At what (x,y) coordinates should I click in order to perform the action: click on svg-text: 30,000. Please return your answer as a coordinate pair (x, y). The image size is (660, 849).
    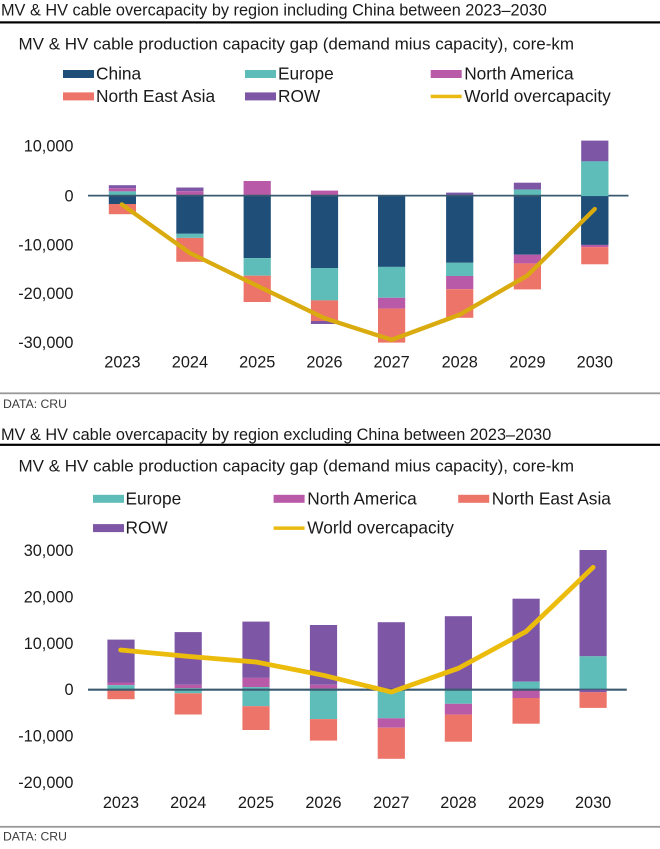
    Looking at the image, I should click on (49, 551).